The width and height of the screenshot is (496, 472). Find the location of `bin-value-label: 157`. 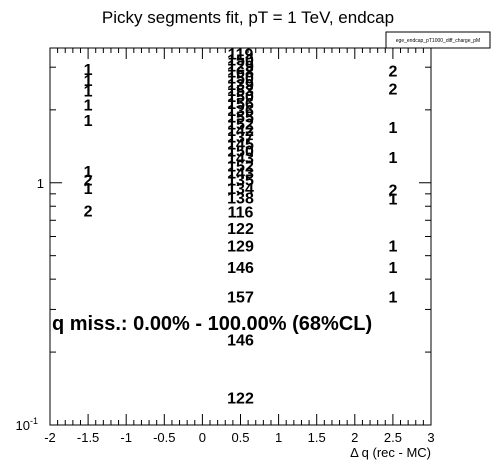

bin-value-label: 157 is located at coordinates (240, 297).